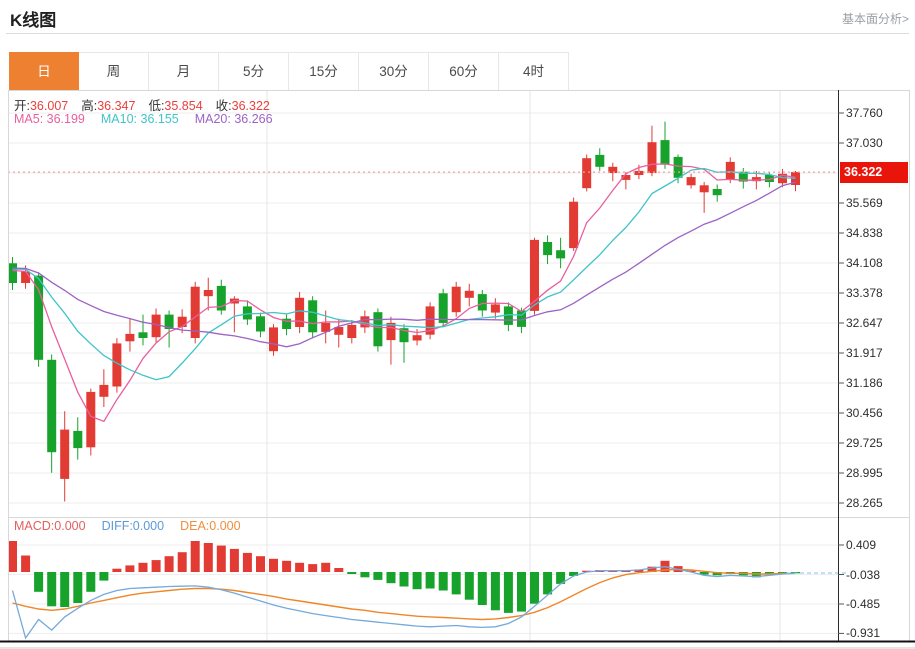 The width and height of the screenshot is (915, 649). Describe the element at coordinates (841, 373) in the screenshot. I see `axis-ticks` at that location.